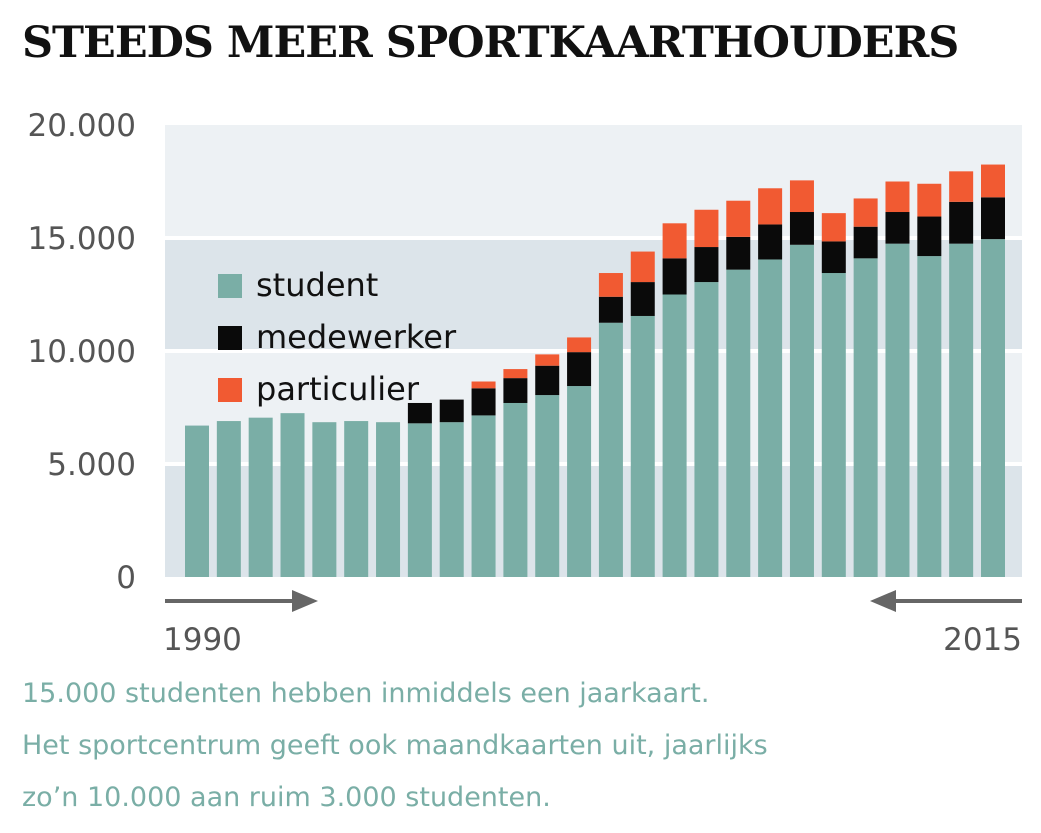 This screenshot has height=833, width=1041. I want to click on right-arrow-icon, so click(305, 601).